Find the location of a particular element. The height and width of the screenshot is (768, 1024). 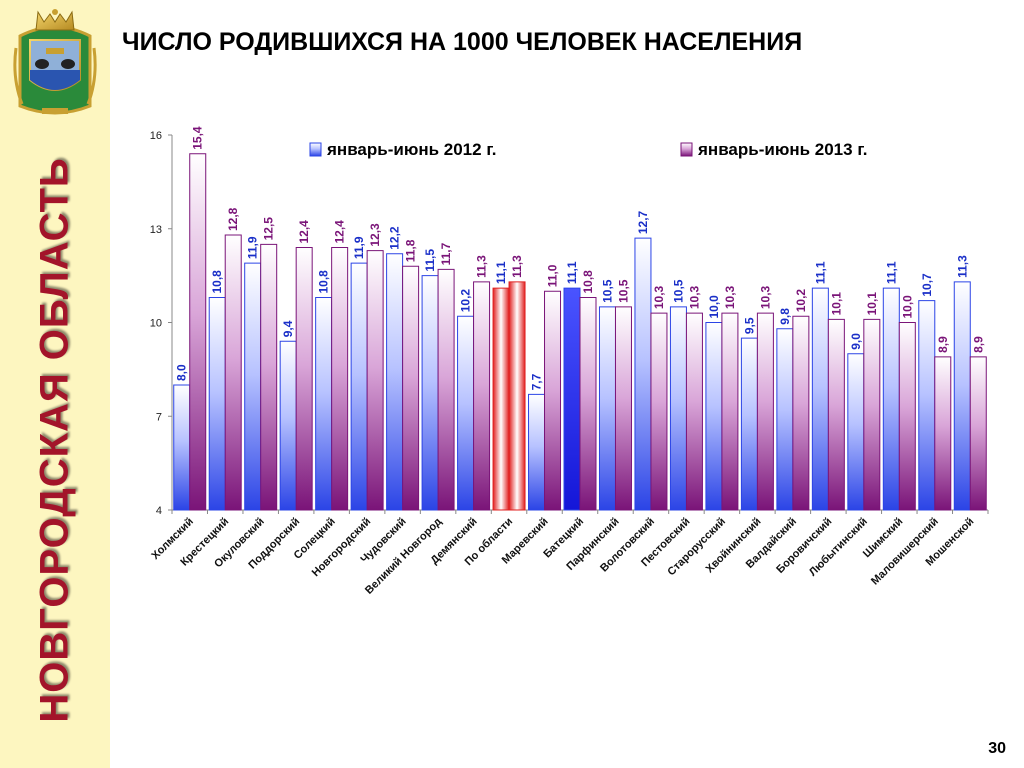

y-tick-label: 16 is located at coordinates (156, 136).